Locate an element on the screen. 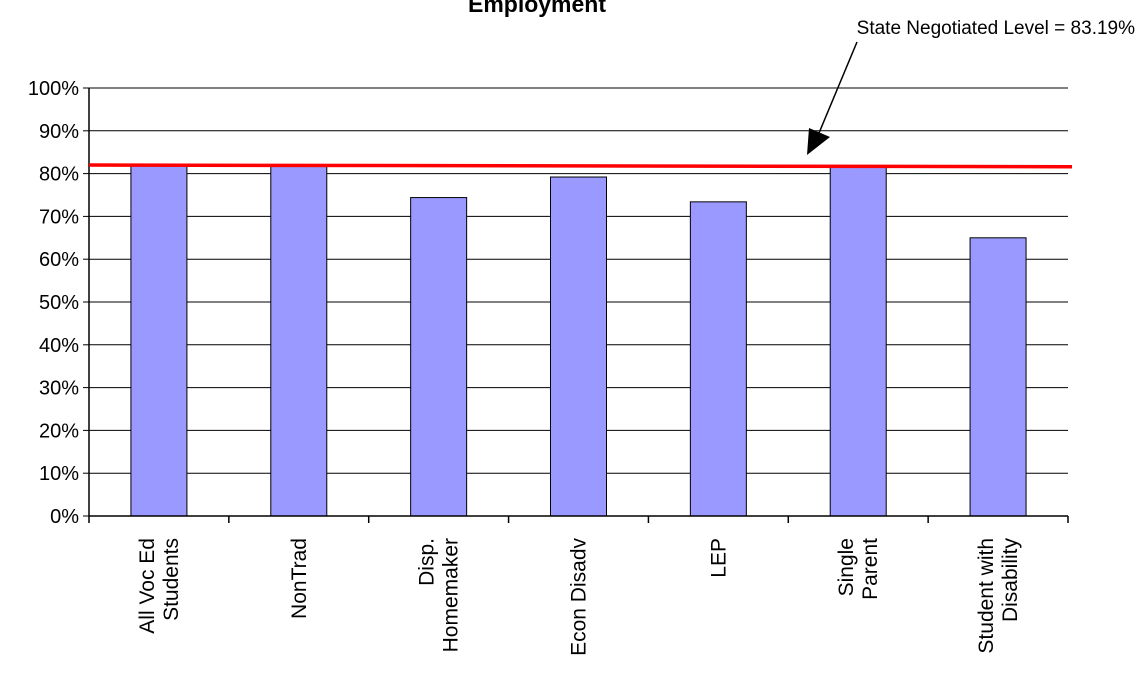 The image size is (1145, 691). x-category-label: NonTrad is located at coordinates (299, 578).